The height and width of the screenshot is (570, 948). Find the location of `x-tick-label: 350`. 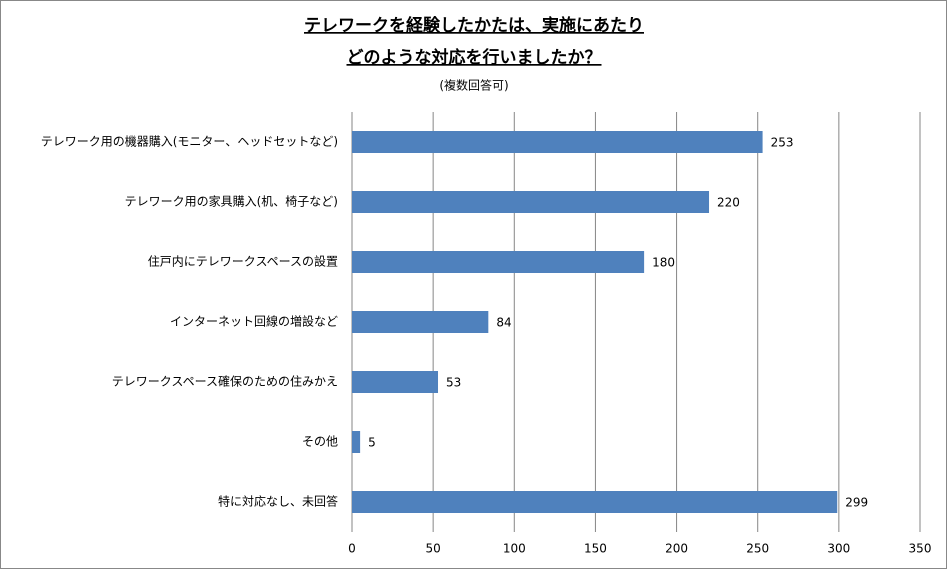

x-tick-label: 350 is located at coordinates (920, 549).